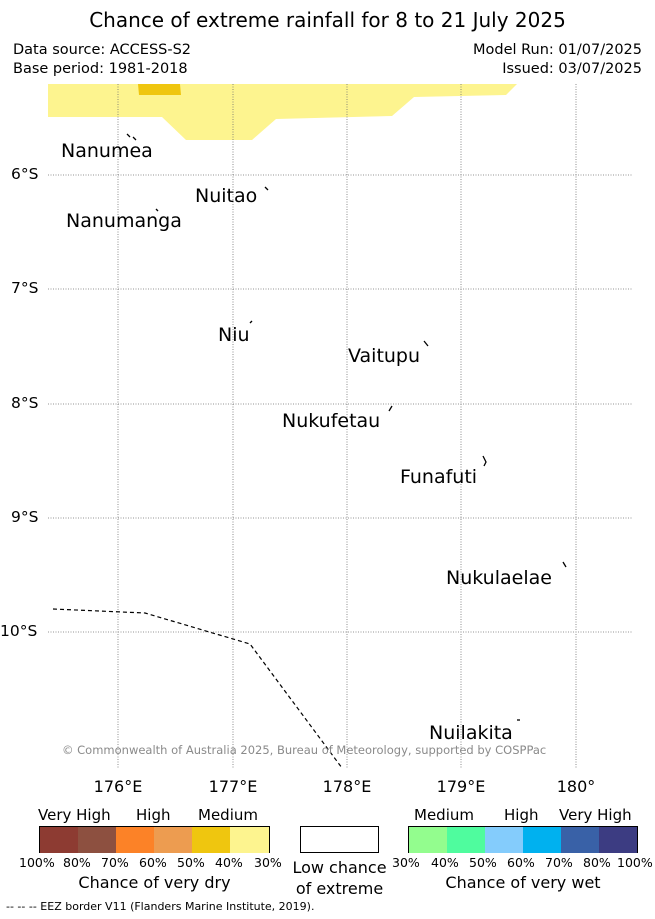 Image resolution: width=655 pixels, height=919 pixels. Describe the element at coordinates (461, 786) in the screenshot. I see `lon-label-179e: 179°E` at that location.